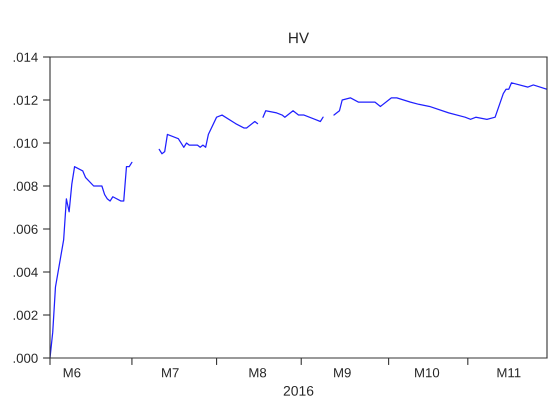 This screenshot has height=406, width=548. What do you see at coordinates (170, 373) in the screenshot?
I see `x-tick-label: M7` at bounding box center [170, 373].